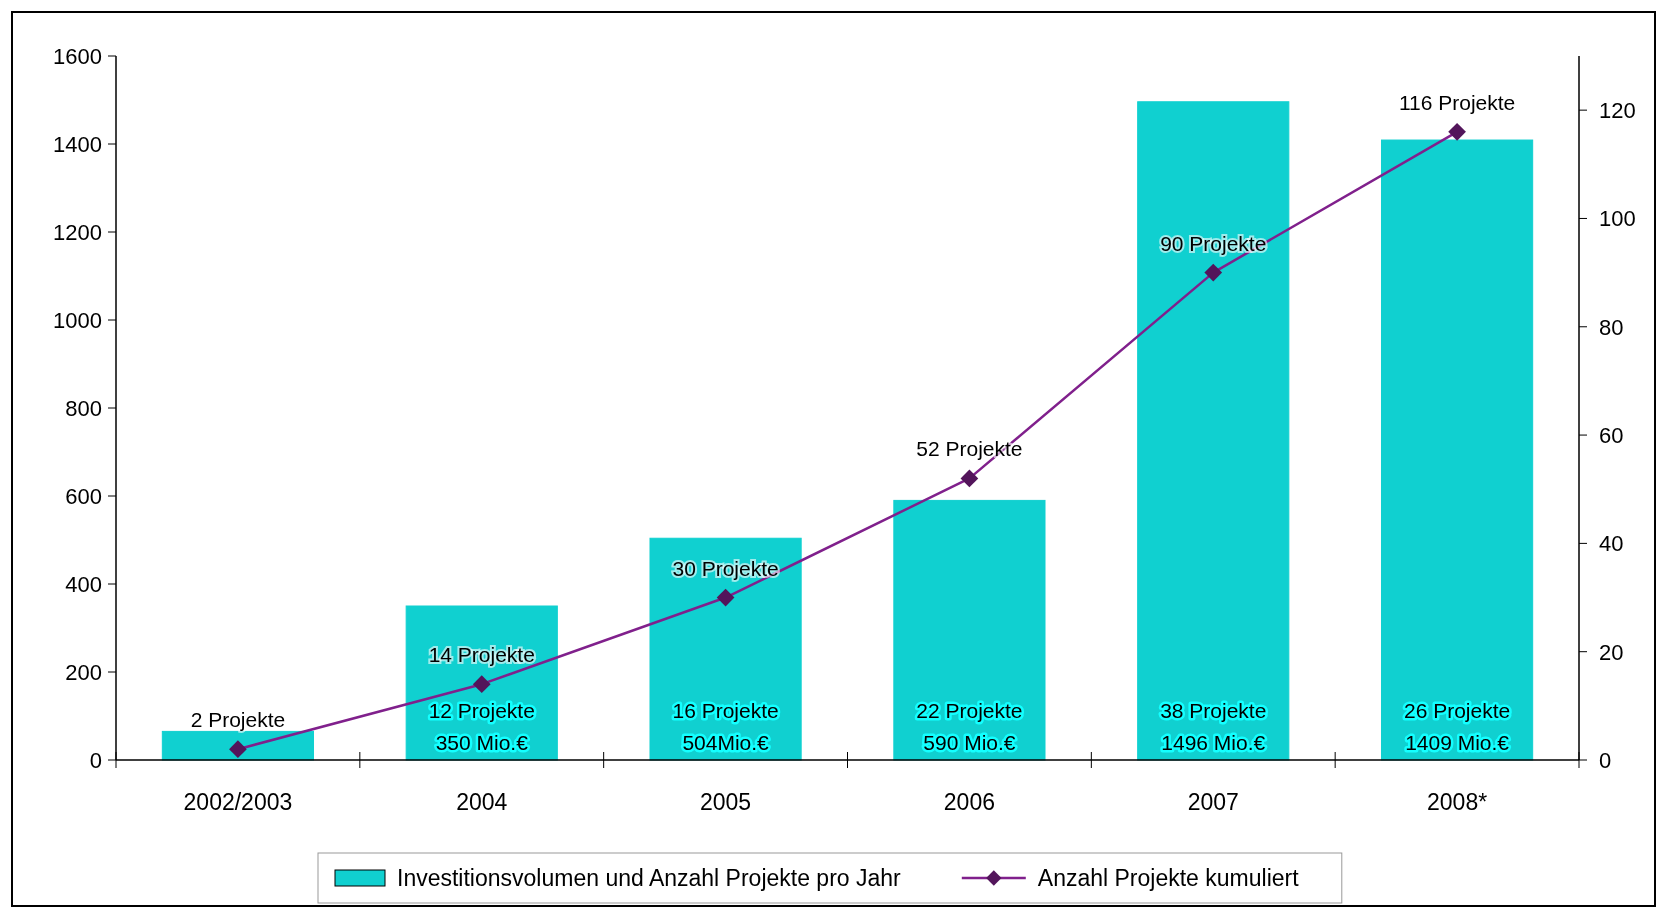 The image size is (1656, 907). I want to click on y-tick-label: 1600, so click(77, 56).